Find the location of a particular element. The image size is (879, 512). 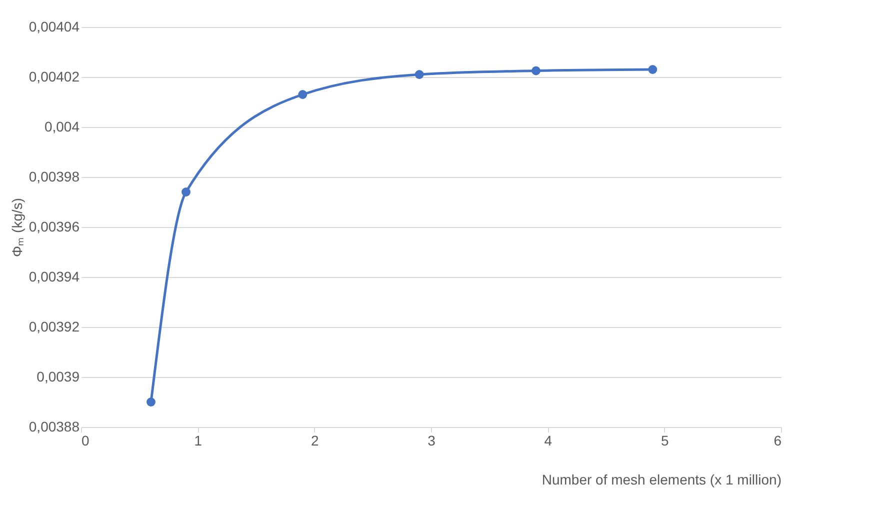

y-tick-label: 0,00392 is located at coordinates (54, 326).